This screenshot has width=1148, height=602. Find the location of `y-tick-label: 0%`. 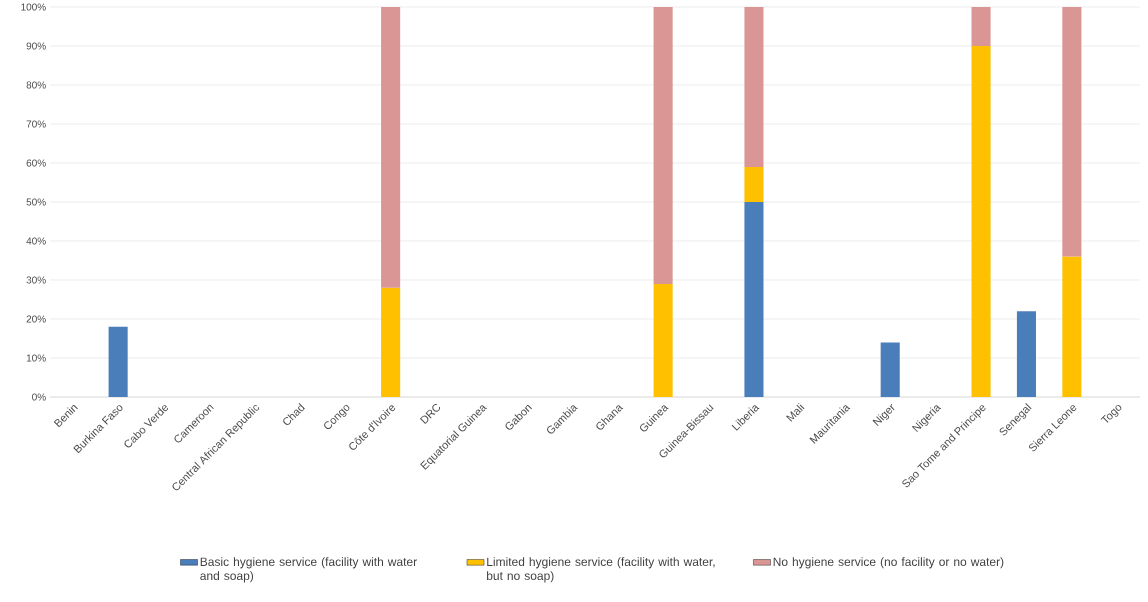

y-tick-label: 0% is located at coordinates (39, 397).